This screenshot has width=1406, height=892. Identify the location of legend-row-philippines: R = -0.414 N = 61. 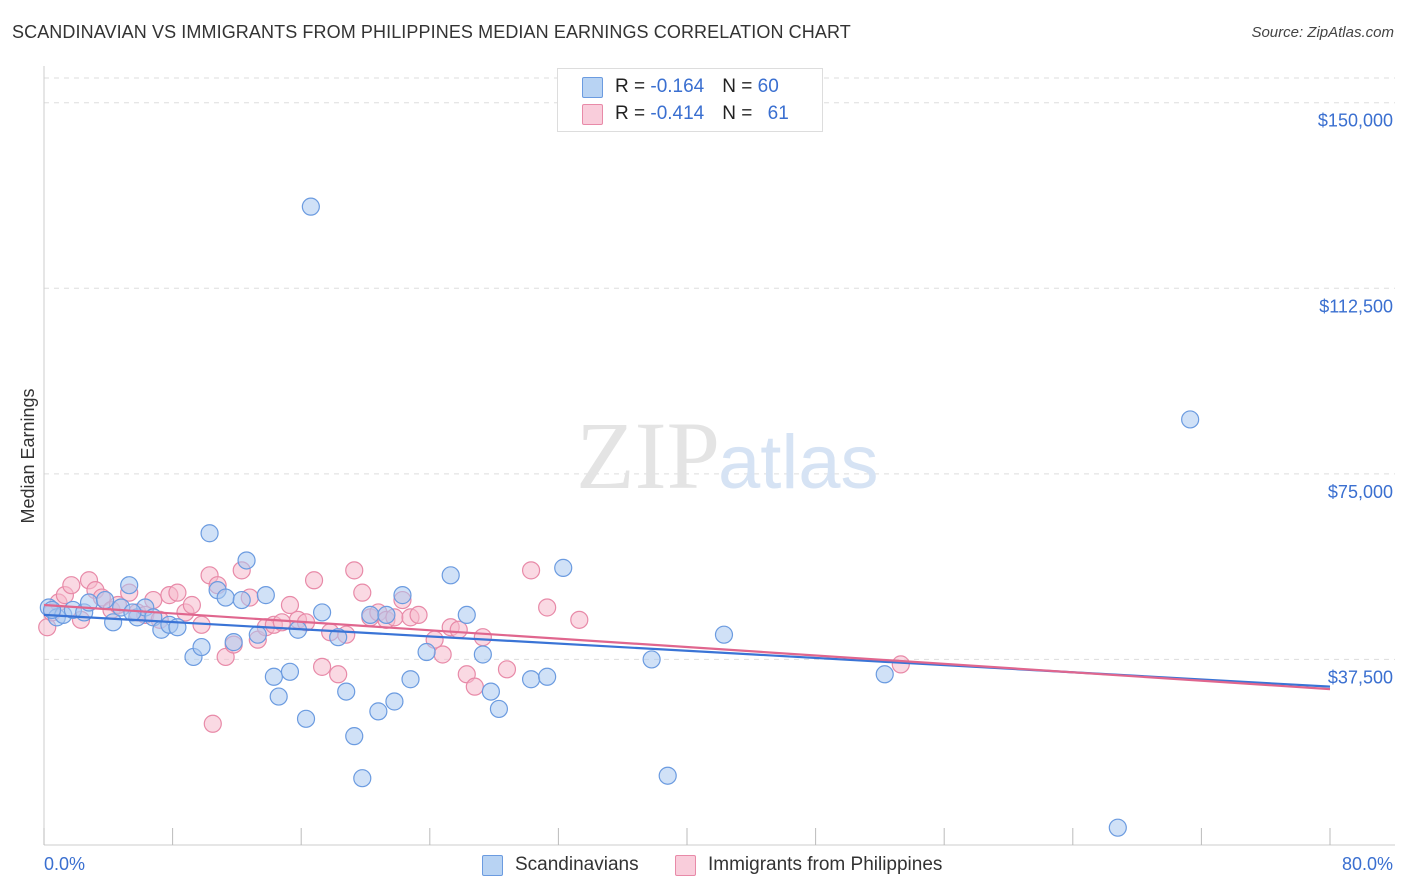
(685, 114).